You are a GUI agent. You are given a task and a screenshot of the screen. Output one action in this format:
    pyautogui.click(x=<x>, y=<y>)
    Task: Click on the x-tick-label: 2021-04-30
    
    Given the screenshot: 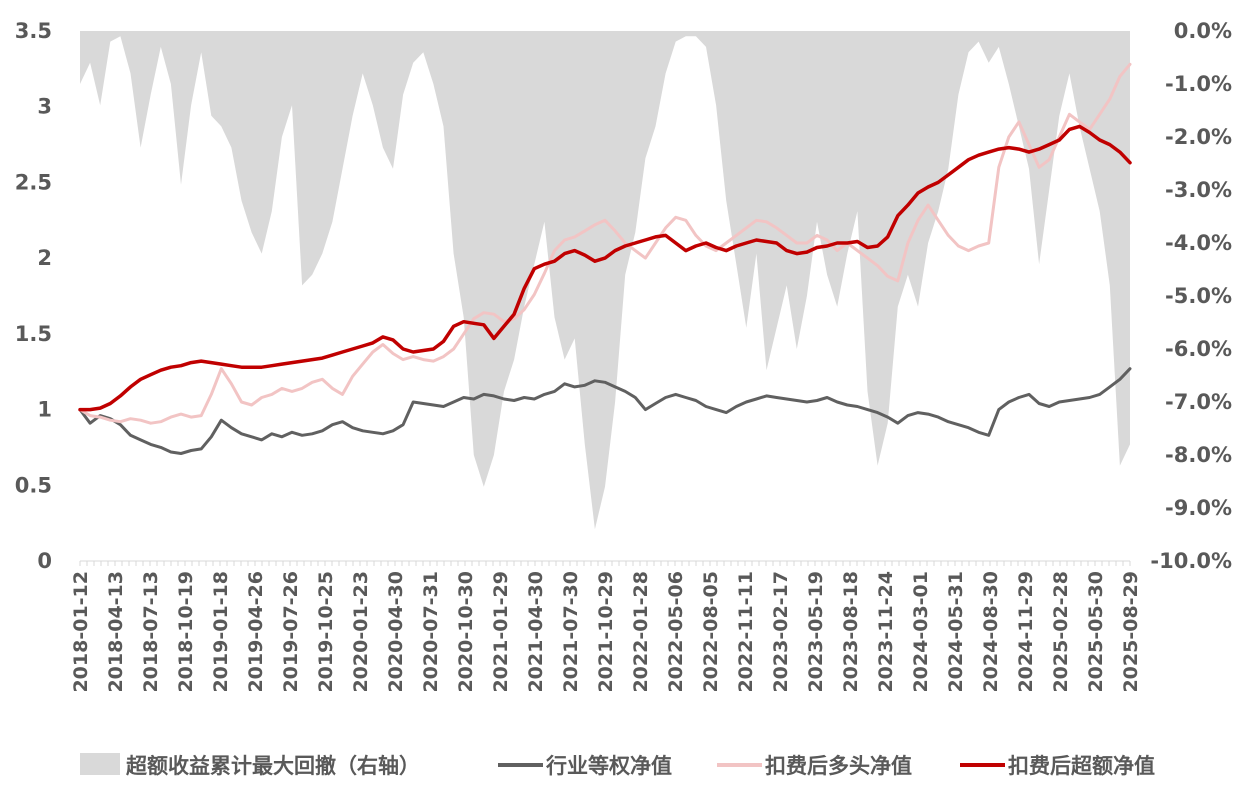 What is the action you would take?
    pyautogui.click(x=536, y=632)
    